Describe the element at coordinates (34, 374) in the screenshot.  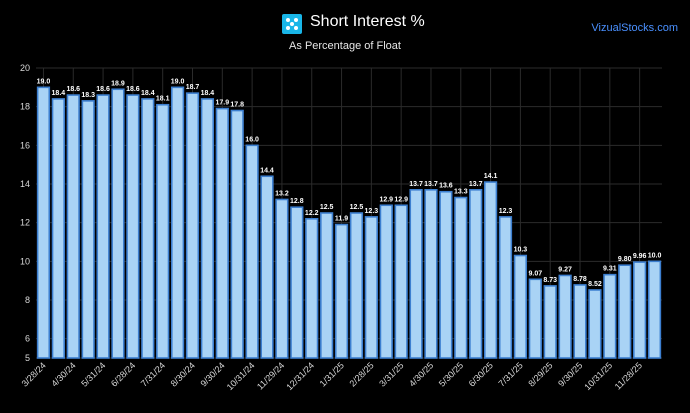
I see `x-tick-label: 3/28/24` at that location.